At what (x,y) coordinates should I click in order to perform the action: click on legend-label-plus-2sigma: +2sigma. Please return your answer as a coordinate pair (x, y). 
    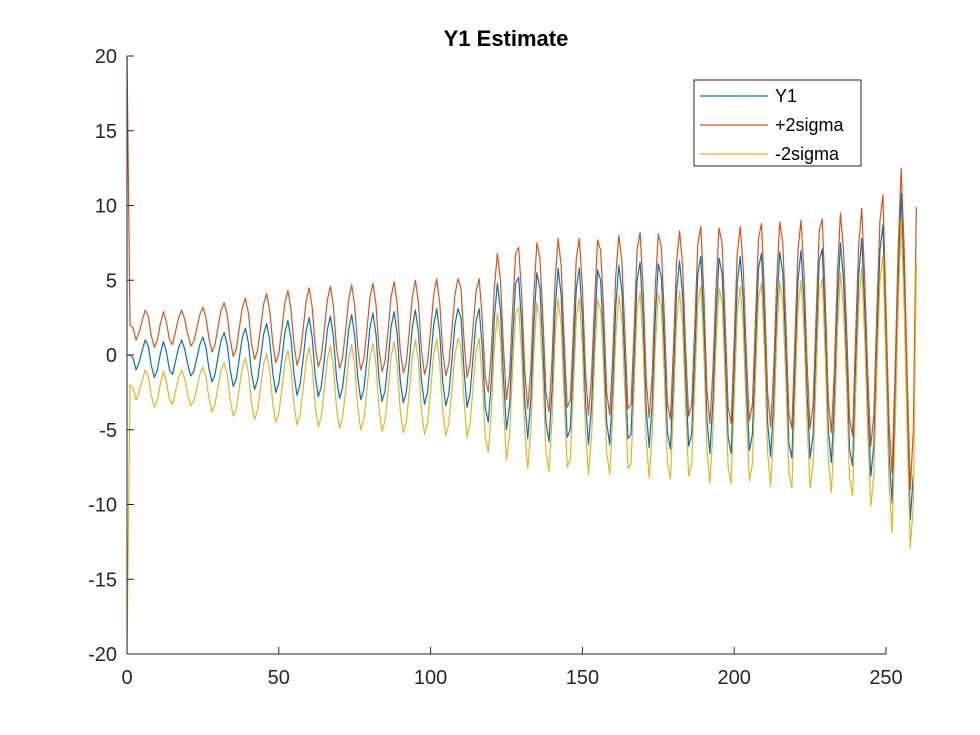
    Looking at the image, I should click on (810, 125).